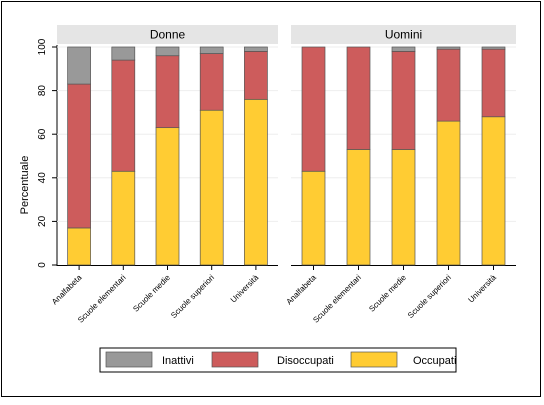 The height and width of the screenshot is (405, 544). What do you see at coordinates (42, 91) in the screenshot?
I see `y-tick-label: 80` at bounding box center [42, 91].